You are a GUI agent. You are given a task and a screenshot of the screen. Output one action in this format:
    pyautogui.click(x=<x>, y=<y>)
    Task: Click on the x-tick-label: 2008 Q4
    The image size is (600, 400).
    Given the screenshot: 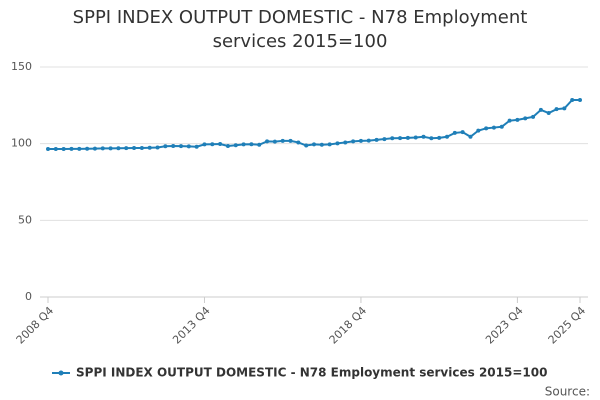 What is the action you would take?
    pyautogui.click(x=35, y=325)
    